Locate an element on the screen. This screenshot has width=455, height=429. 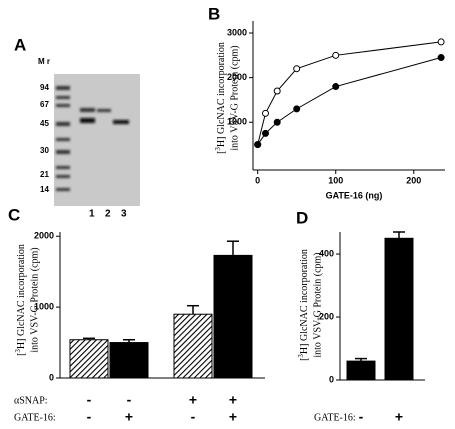
marker-label: 21 is located at coordinates (44, 174).